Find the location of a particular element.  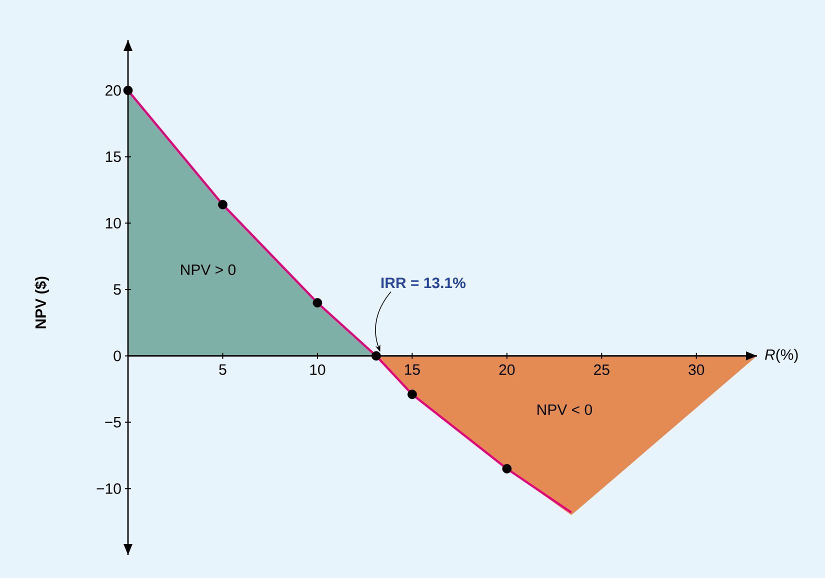

y-tick-label: 10 is located at coordinates (113, 223).